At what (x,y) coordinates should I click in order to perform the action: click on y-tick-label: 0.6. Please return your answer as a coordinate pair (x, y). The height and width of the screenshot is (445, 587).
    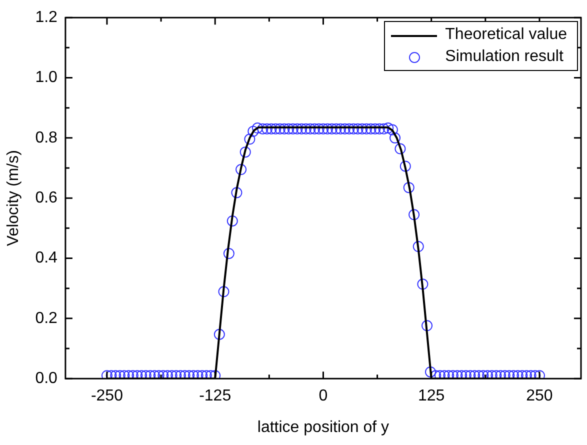
    Looking at the image, I should click on (46, 198).